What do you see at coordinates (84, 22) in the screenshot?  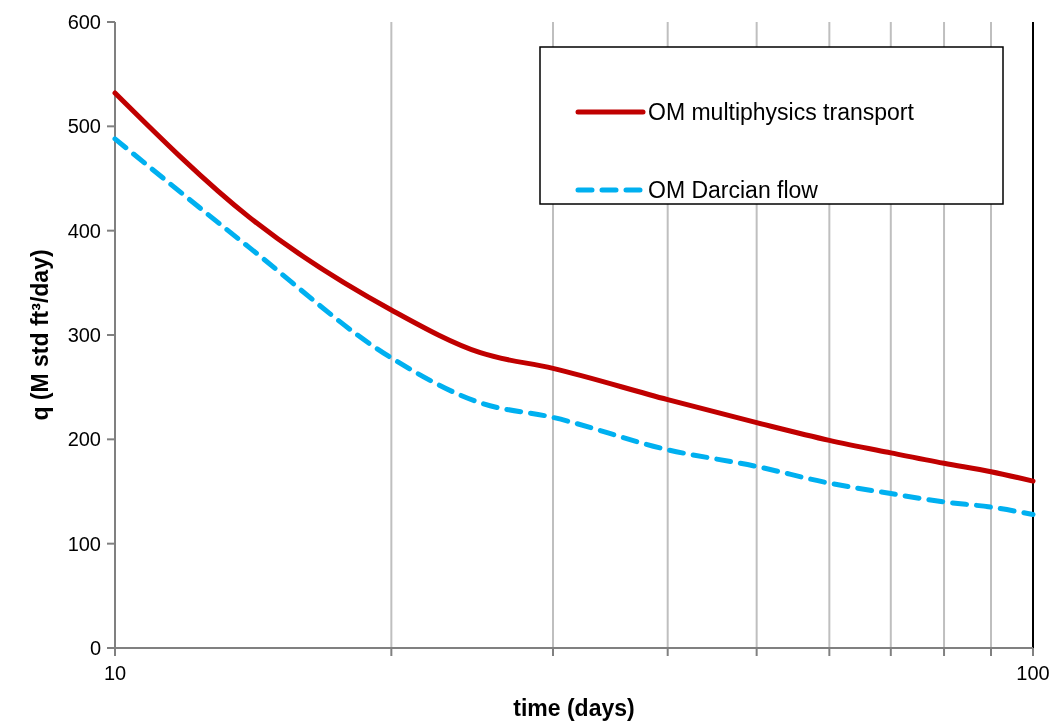 I see `y-tick-label: 600` at bounding box center [84, 22].